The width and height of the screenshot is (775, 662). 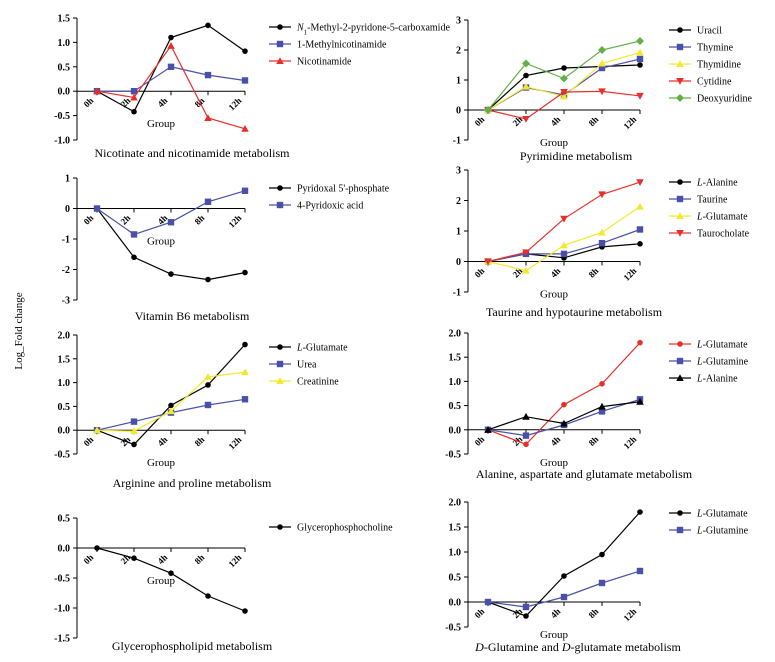 What do you see at coordinates (719, 65) in the screenshot?
I see `legend-label: Thymidine` at bounding box center [719, 65].